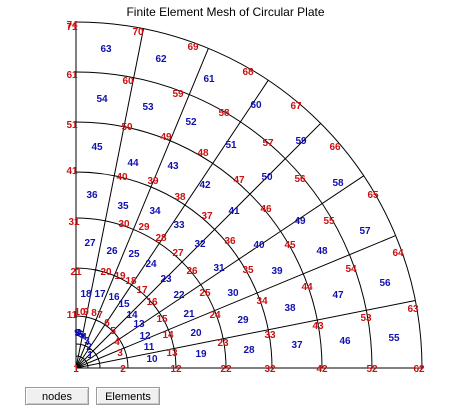 The width and height of the screenshot is (451, 411). What do you see at coordinates (80, 312) in the screenshot?
I see `node-label: 10` at bounding box center [80, 312].